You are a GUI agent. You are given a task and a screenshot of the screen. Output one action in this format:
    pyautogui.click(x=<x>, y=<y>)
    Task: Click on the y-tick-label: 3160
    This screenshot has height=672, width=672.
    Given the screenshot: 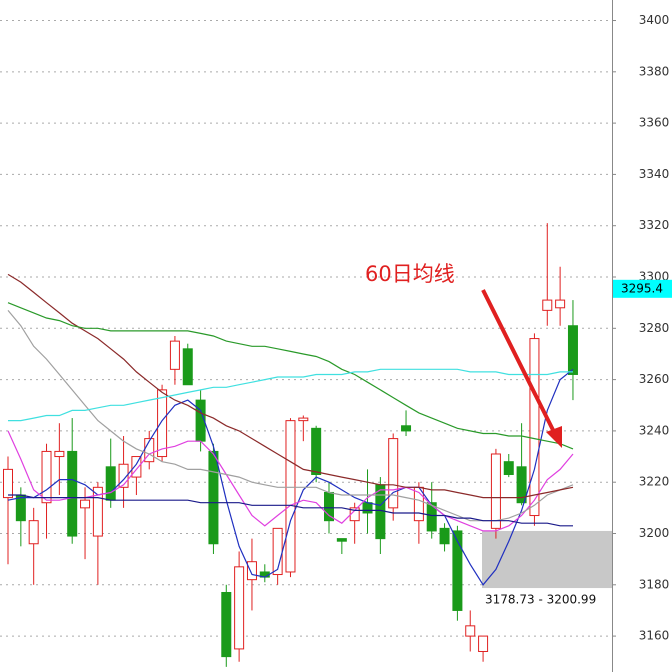 What is the action you would take?
    pyautogui.click(x=654, y=636)
    